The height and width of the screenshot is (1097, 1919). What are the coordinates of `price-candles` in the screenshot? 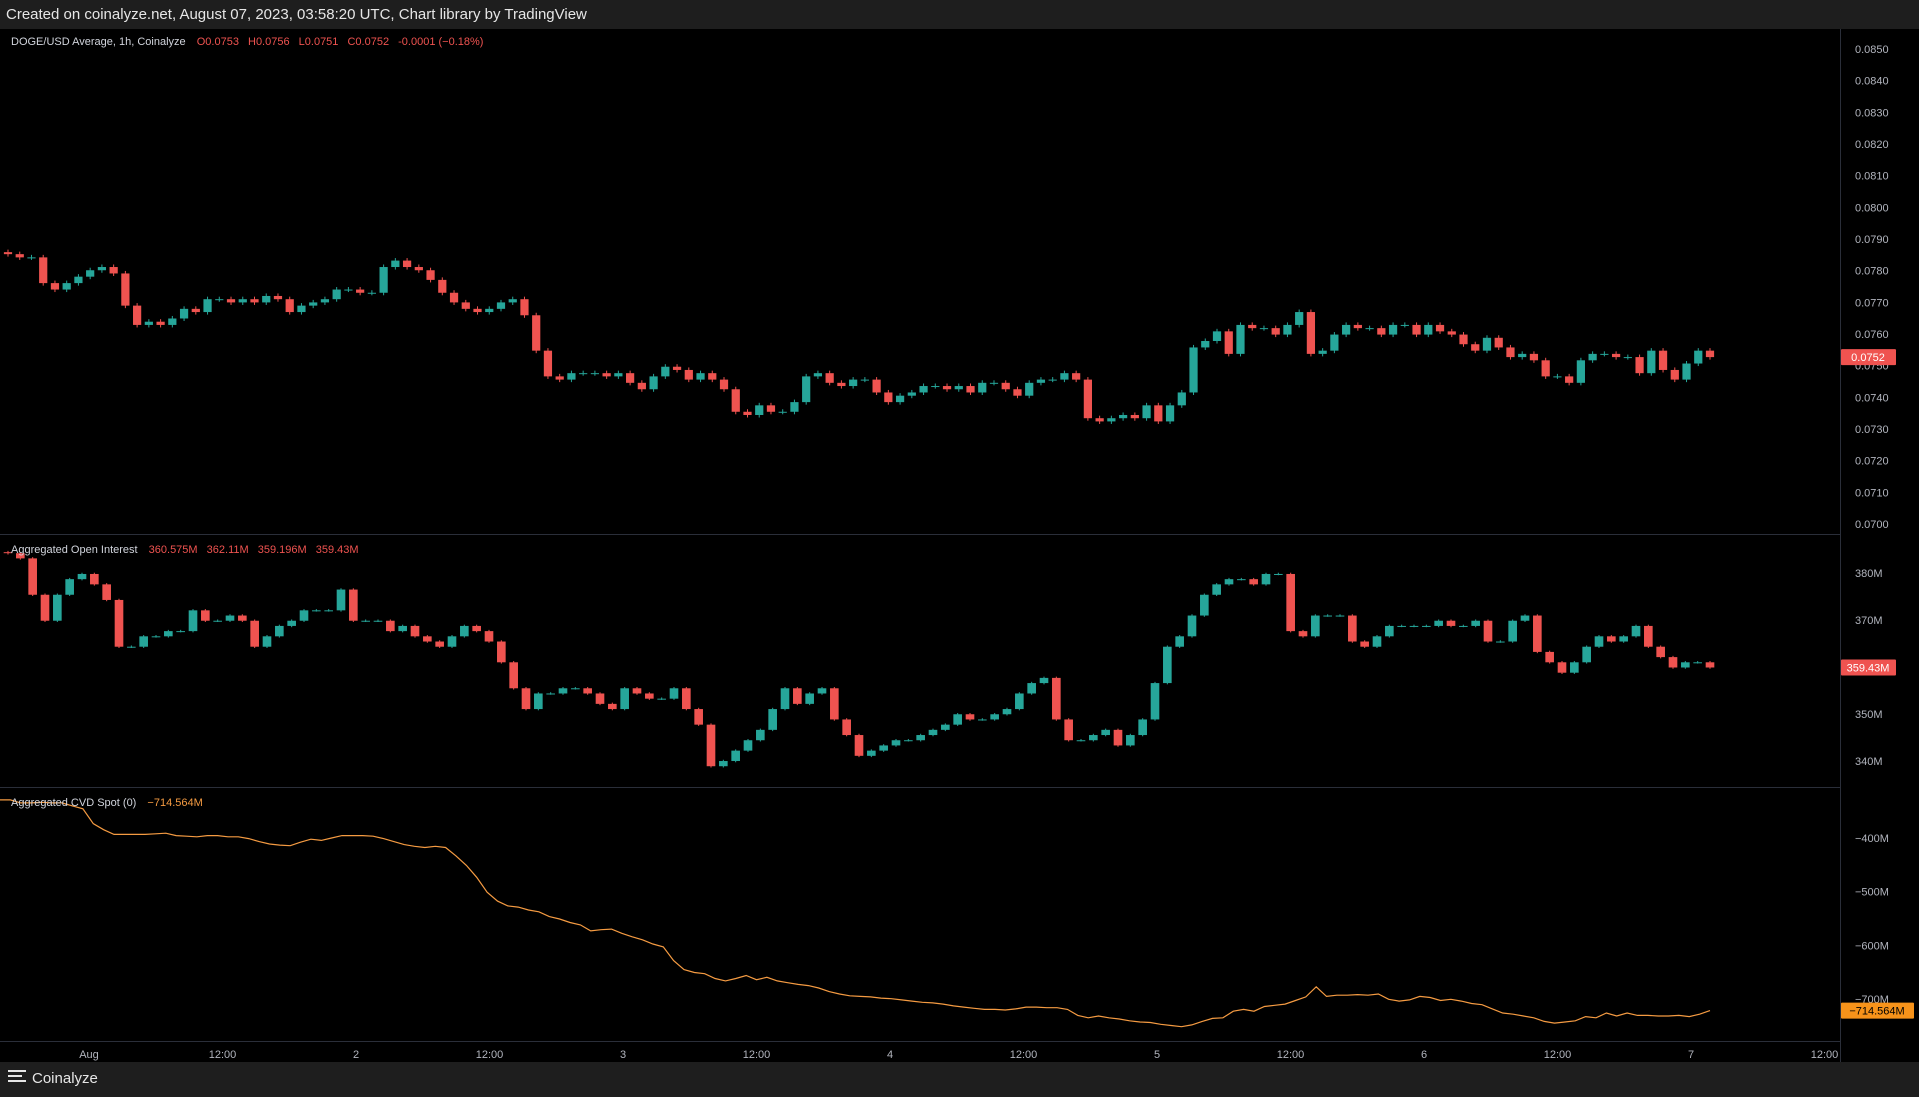 It's located at (859, 336).